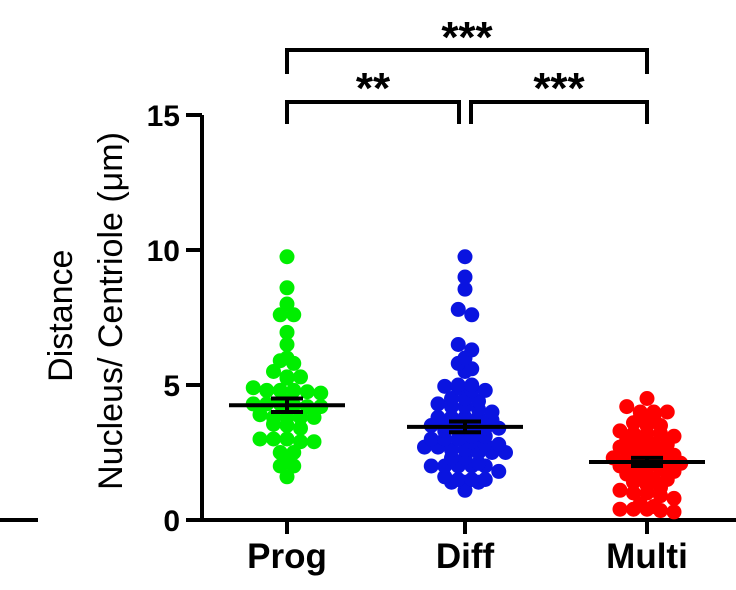 The width and height of the screenshot is (736, 590). What do you see at coordinates (86, 311) in the screenshot?
I see `y-axis-title: Distance Nucleus/ Centriole (μm)` at bounding box center [86, 311].